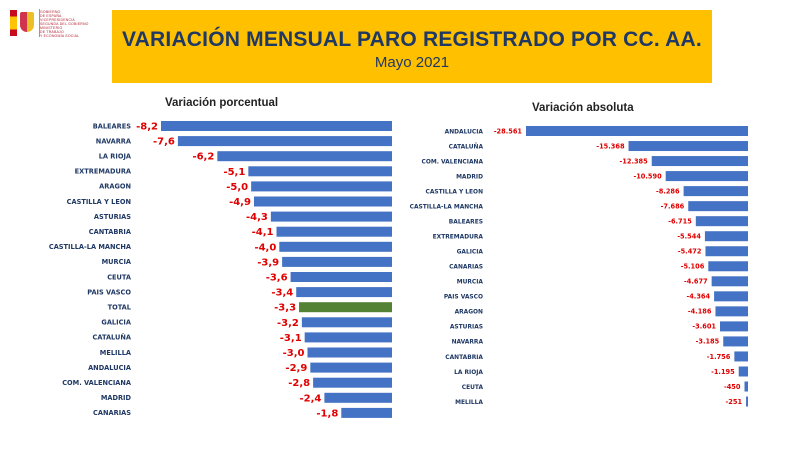 The width and height of the screenshot is (800, 450). What do you see at coordinates (732, 387) in the screenshot?
I see `value-label: -450` at bounding box center [732, 387].